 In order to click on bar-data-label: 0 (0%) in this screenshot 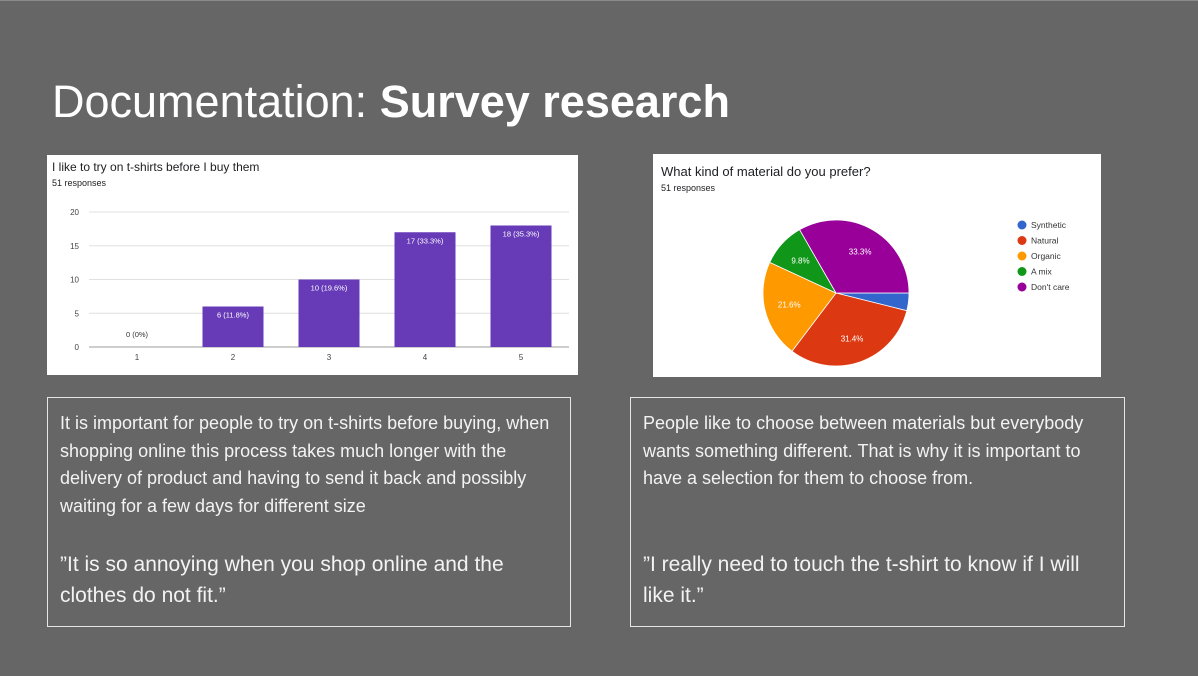, I will do `click(137, 334)`.